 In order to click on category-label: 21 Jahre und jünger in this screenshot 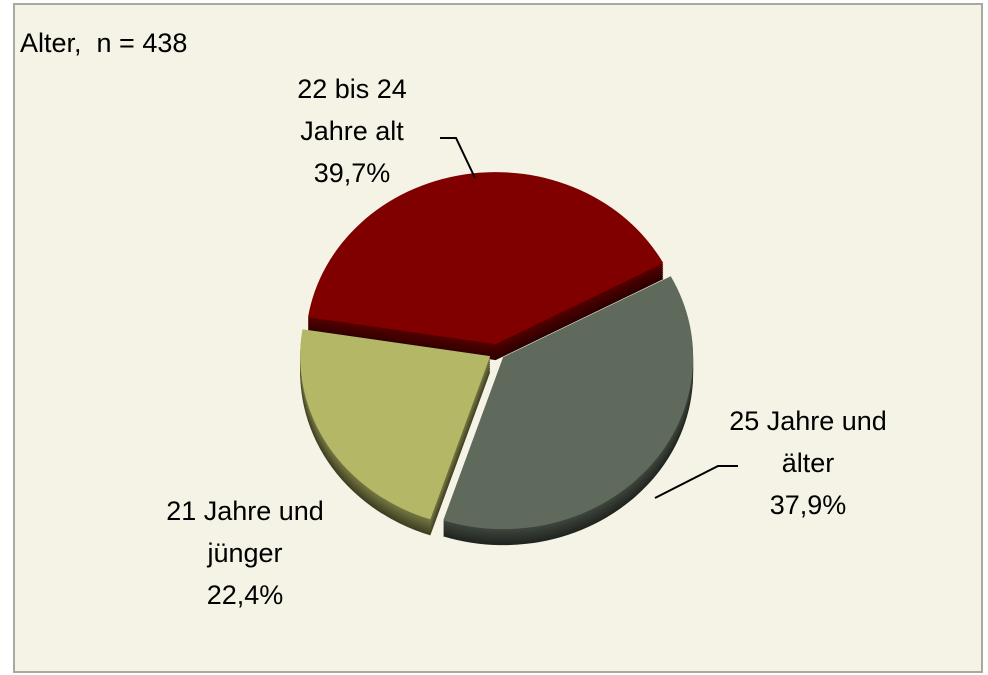, I will do `click(245, 532)`.